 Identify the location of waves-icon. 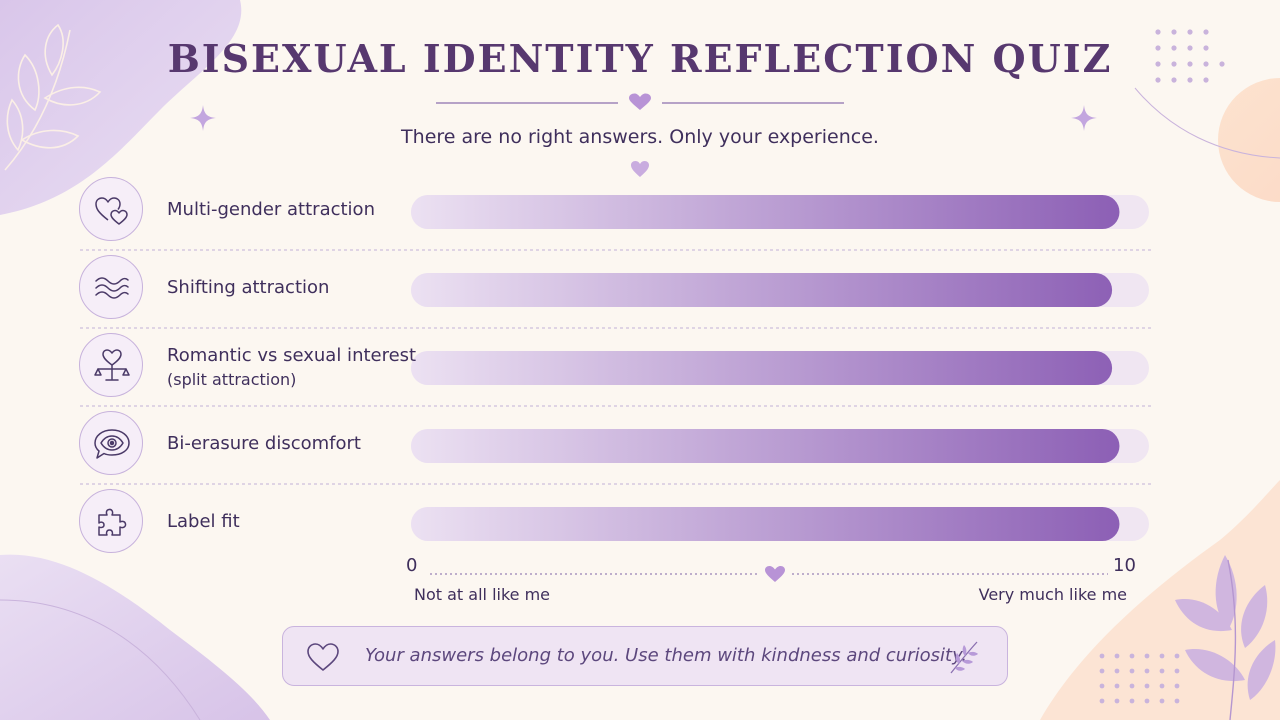
(111, 287).